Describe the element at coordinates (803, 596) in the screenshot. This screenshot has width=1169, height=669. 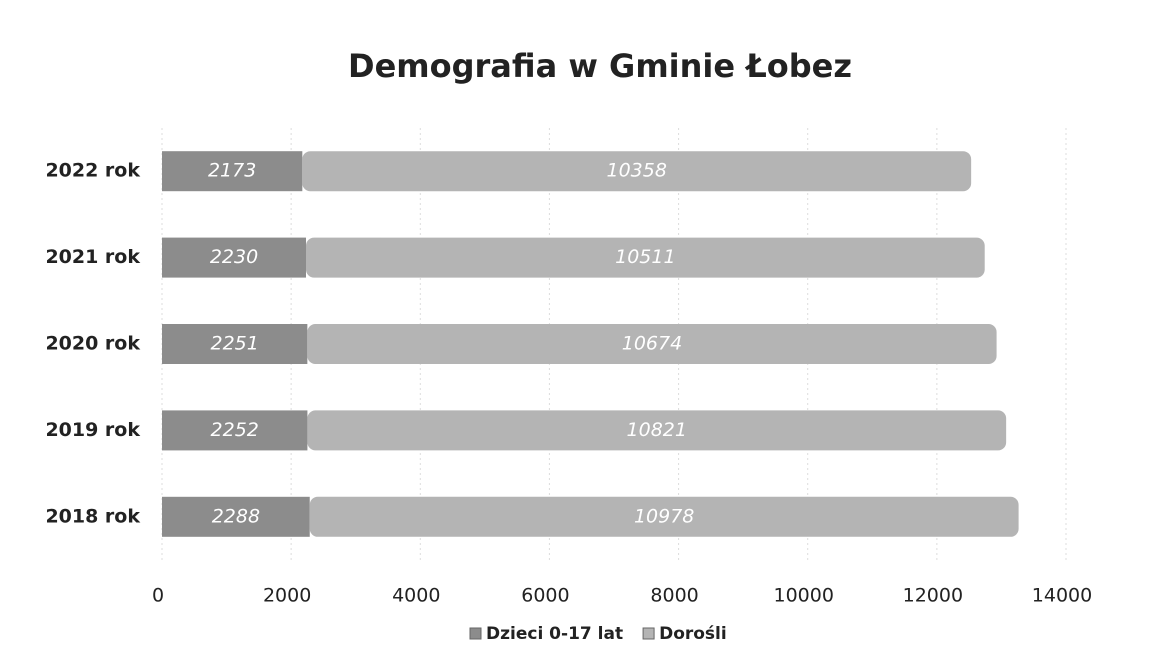
I see `x-tick-label: 10000` at that location.